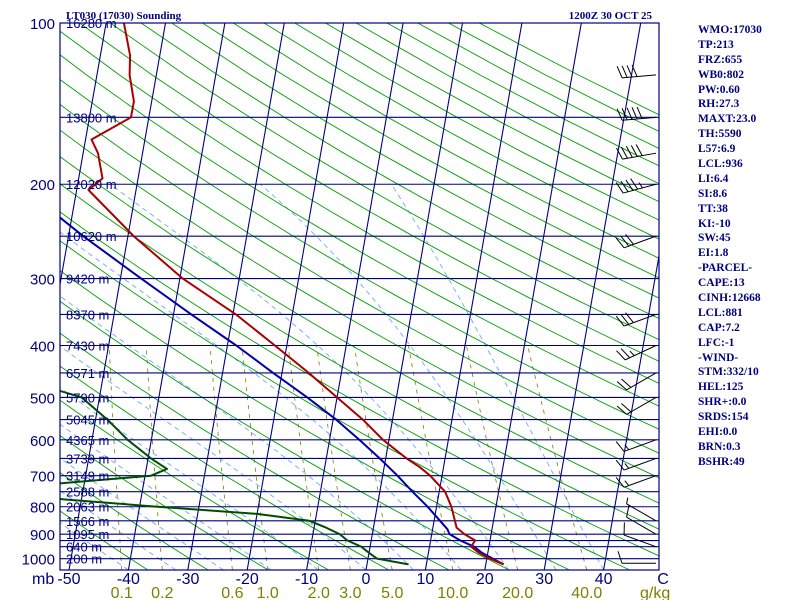 This screenshot has width=800, height=600. Describe the element at coordinates (42, 346) in the screenshot. I see `pressure-tick-label: 400` at that location.